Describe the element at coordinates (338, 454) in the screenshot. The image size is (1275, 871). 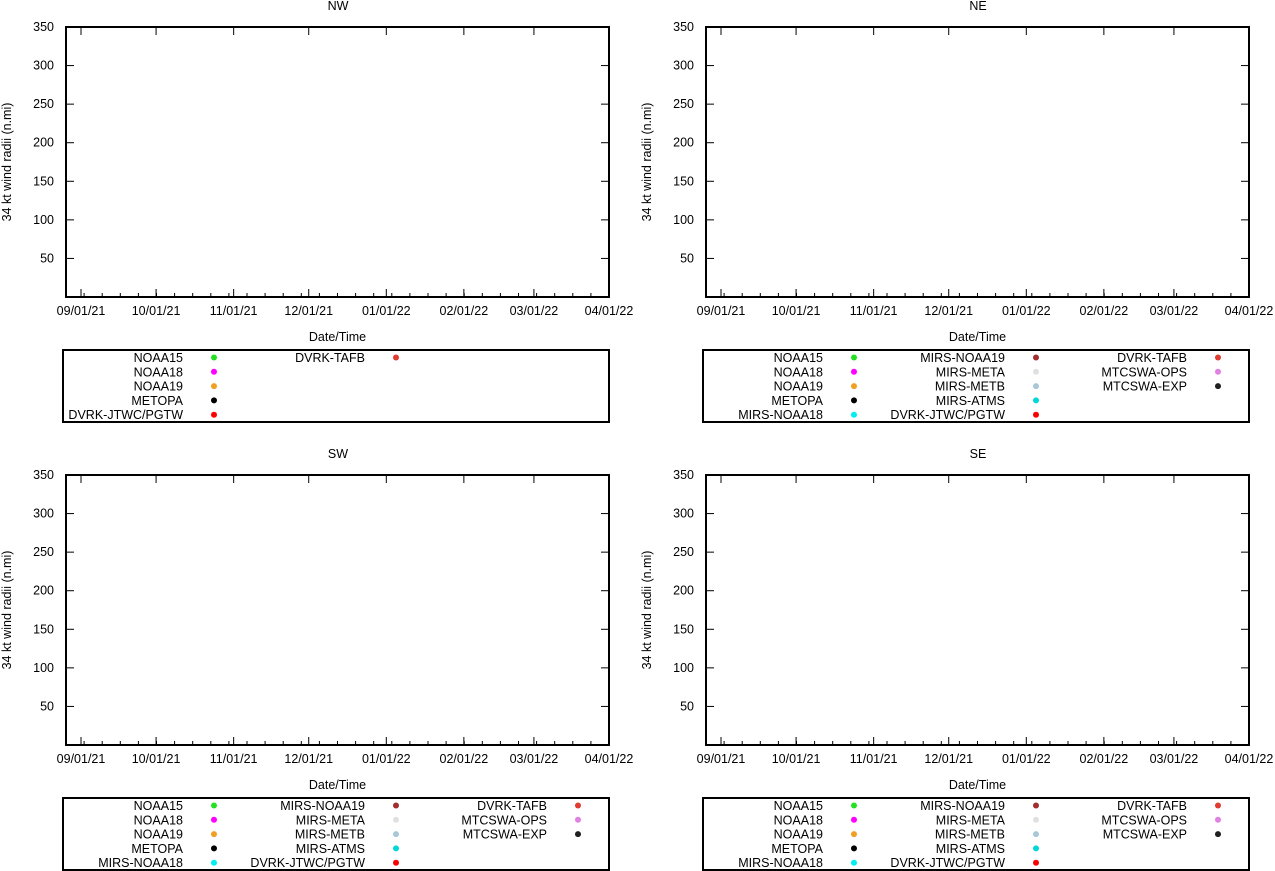
I see `chart-title: SW` at that location.